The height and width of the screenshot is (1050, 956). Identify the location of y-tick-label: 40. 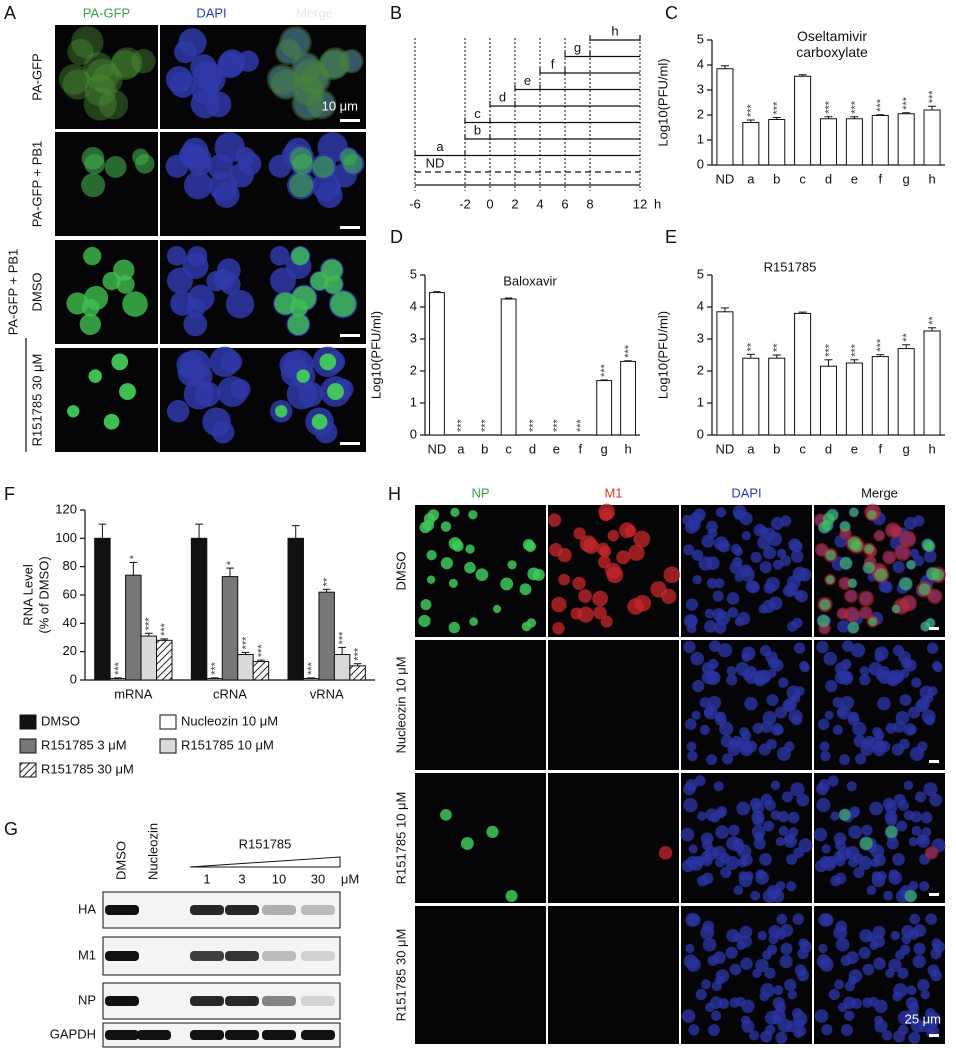
(70, 622).